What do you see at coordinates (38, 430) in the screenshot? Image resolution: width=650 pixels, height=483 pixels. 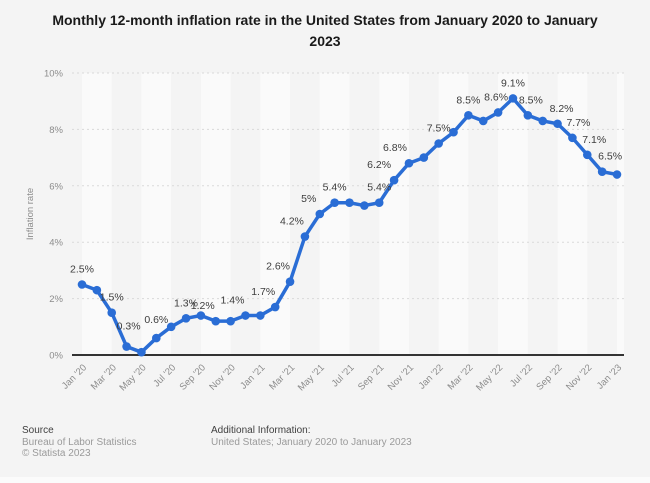 I see `source-heading: Source` at bounding box center [38, 430].